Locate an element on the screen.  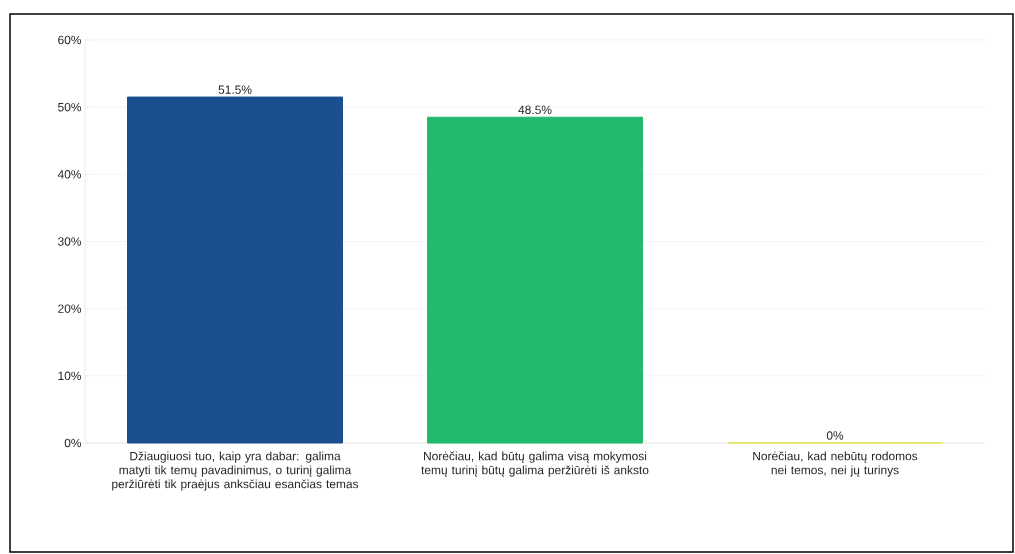
data-label: 51.5% is located at coordinates (235, 89).